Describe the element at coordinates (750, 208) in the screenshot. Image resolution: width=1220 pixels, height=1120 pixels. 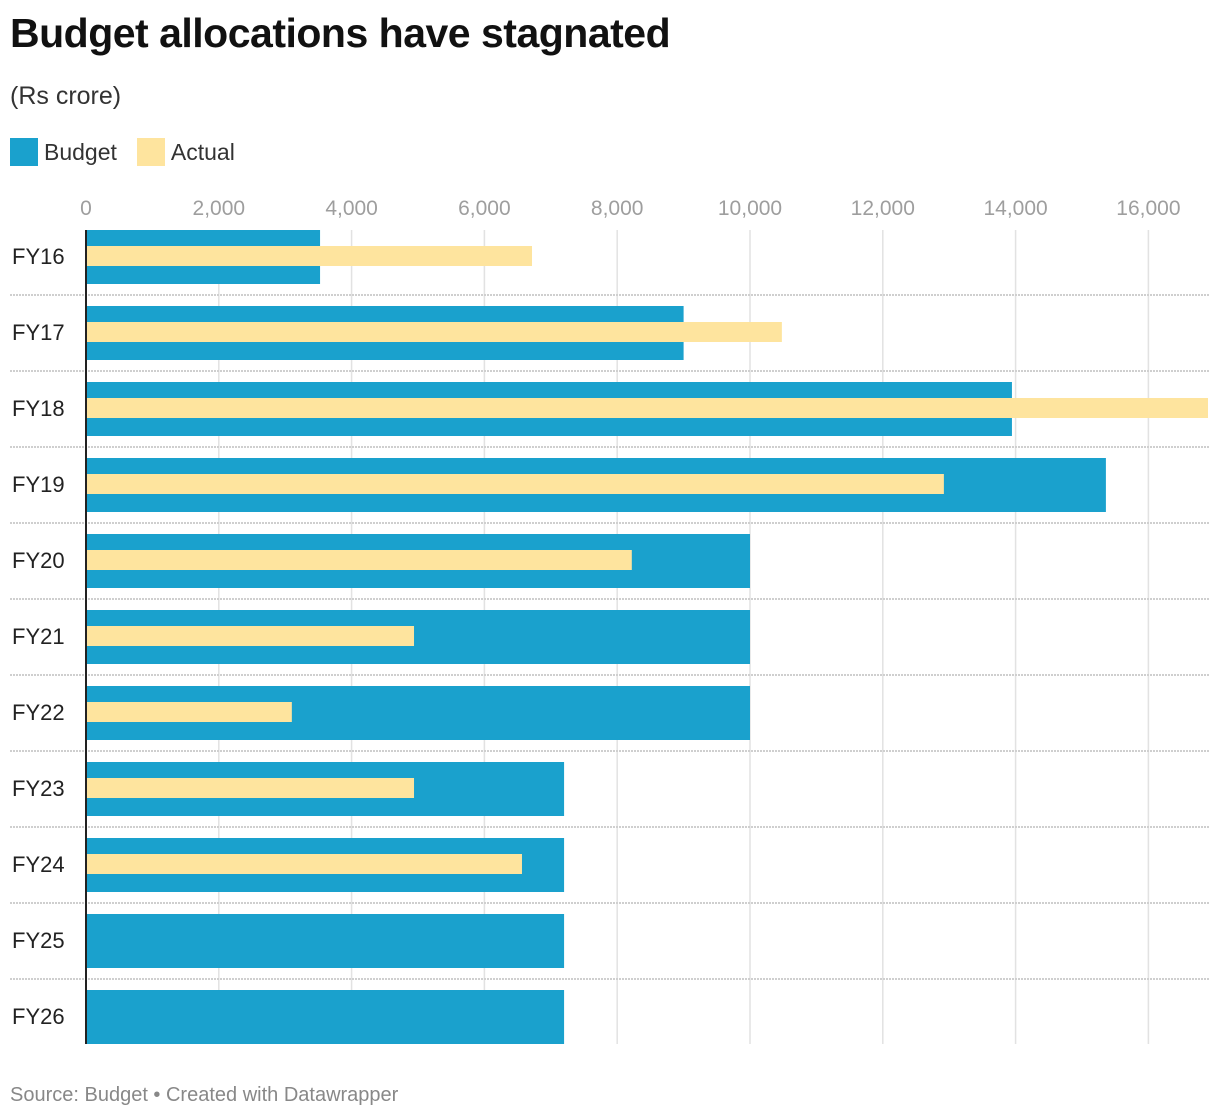
I see `x-tick-label: 10,000` at that location.